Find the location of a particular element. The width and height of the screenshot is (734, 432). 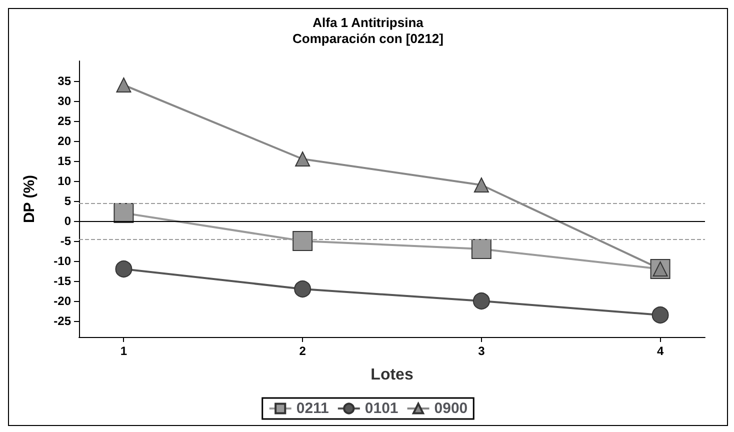

y-tick-label: 25 is located at coordinates (65, 121).